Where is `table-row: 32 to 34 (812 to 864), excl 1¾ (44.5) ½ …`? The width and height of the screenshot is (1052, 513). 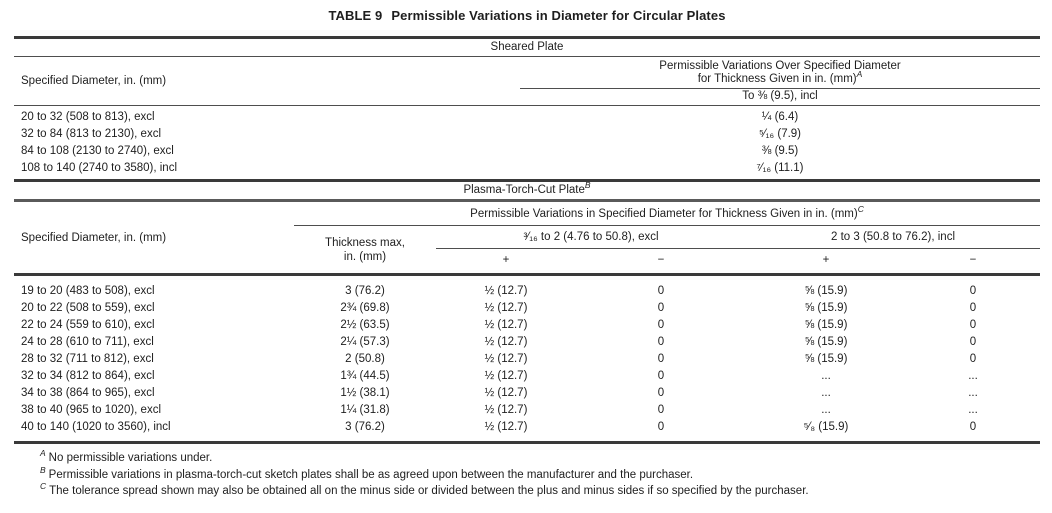 table-row: 32 to 34 (812 to 864), excl 1¾ (44.5) ½ … is located at coordinates (527, 375).